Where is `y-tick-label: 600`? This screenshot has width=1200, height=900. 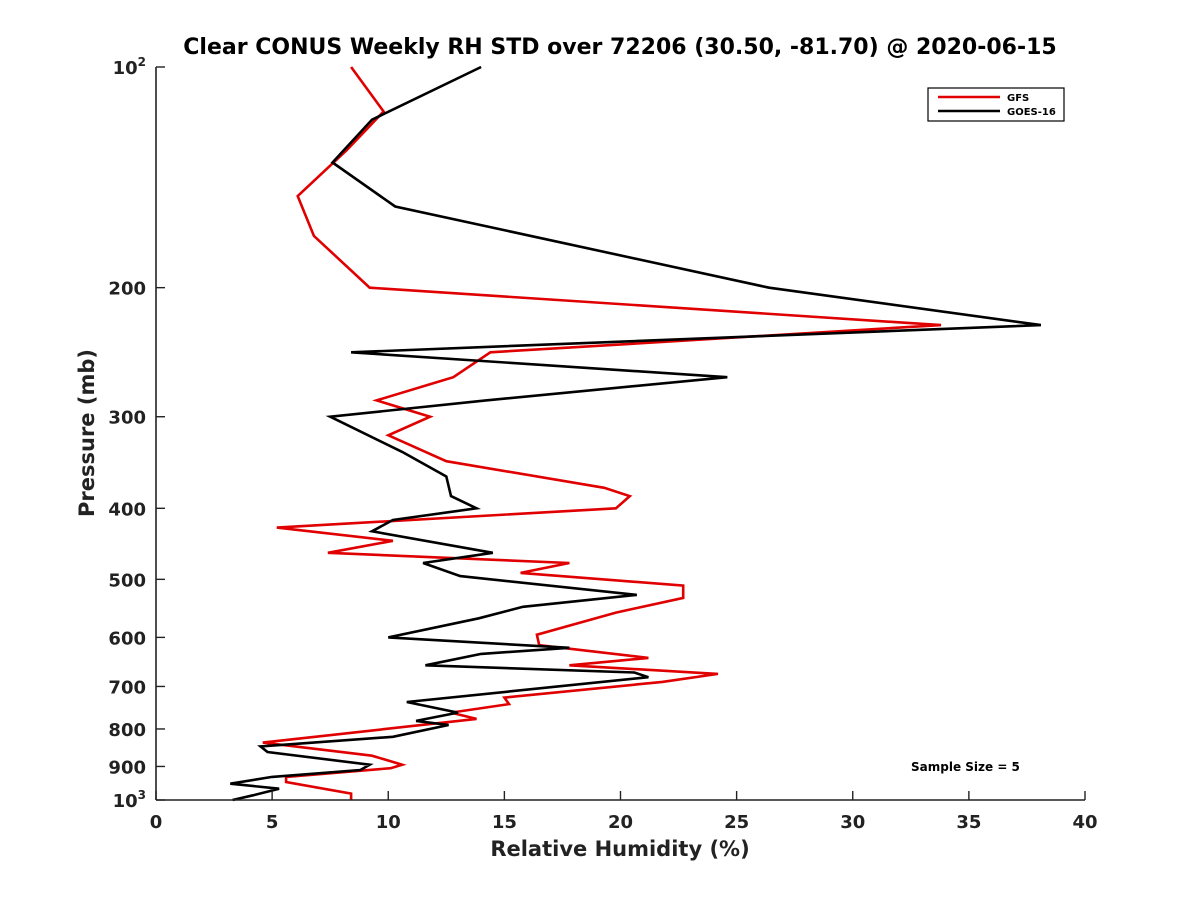 y-tick-label: 600 is located at coordinates (127, 638).